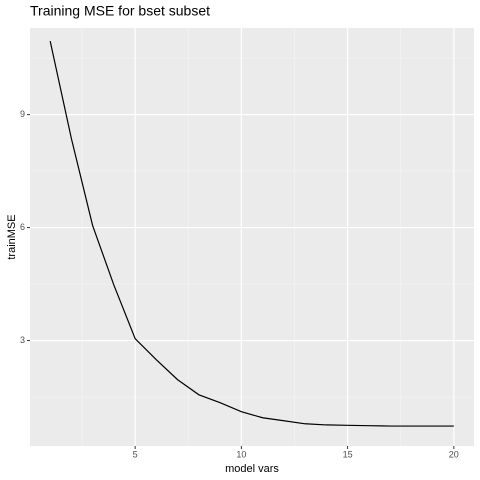  What do you see at coordinates (252, 469) in the screenshot?
I see `x-axis-label: model vars` at bounding box center [252, 469].